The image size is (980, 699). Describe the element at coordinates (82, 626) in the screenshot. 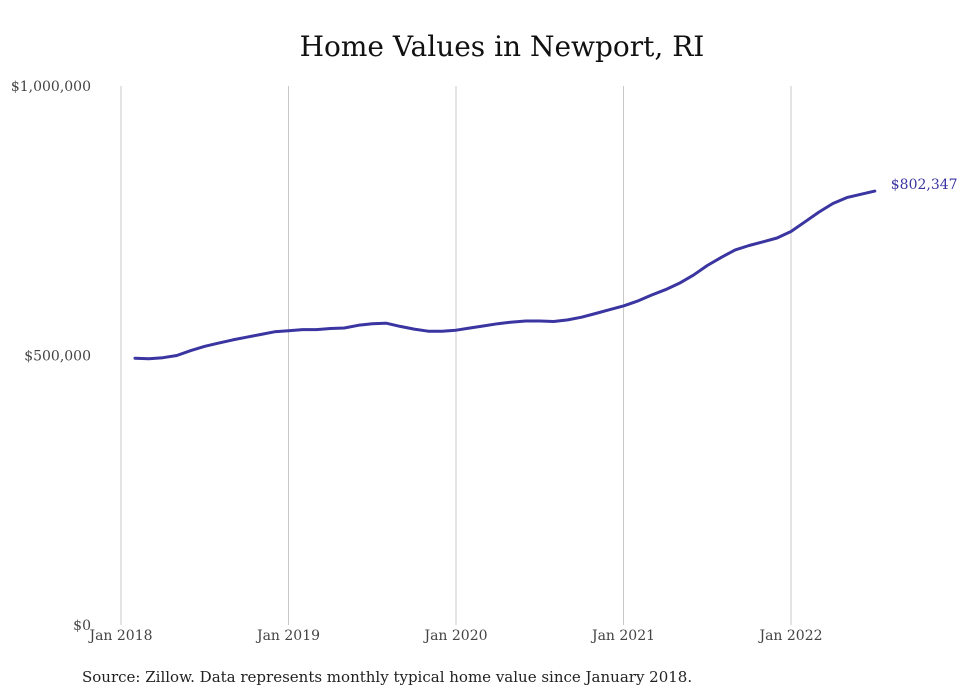

I see `y-tick-label: $0` at that location.